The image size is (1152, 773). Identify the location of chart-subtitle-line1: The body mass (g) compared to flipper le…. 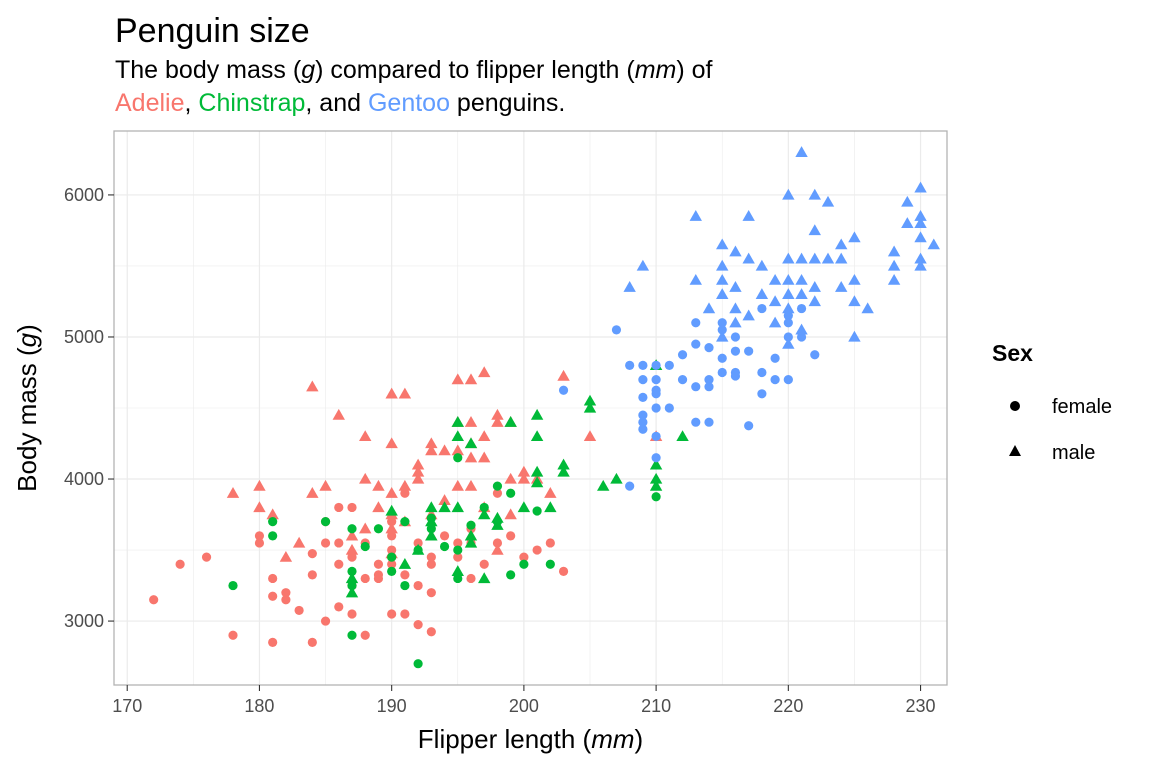
(414, 70).